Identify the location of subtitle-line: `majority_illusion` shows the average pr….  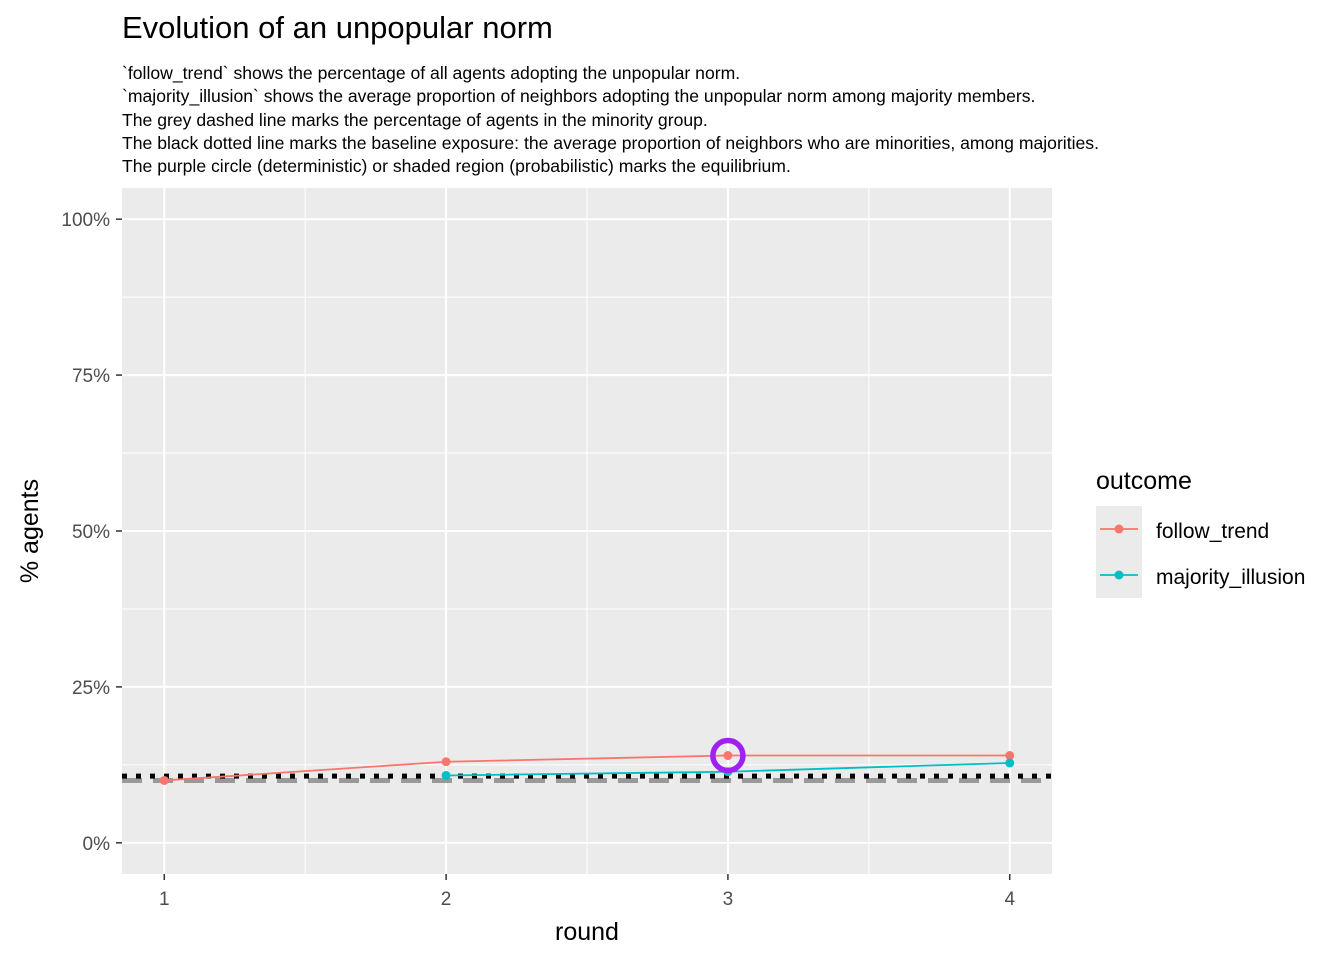
(579, 96).